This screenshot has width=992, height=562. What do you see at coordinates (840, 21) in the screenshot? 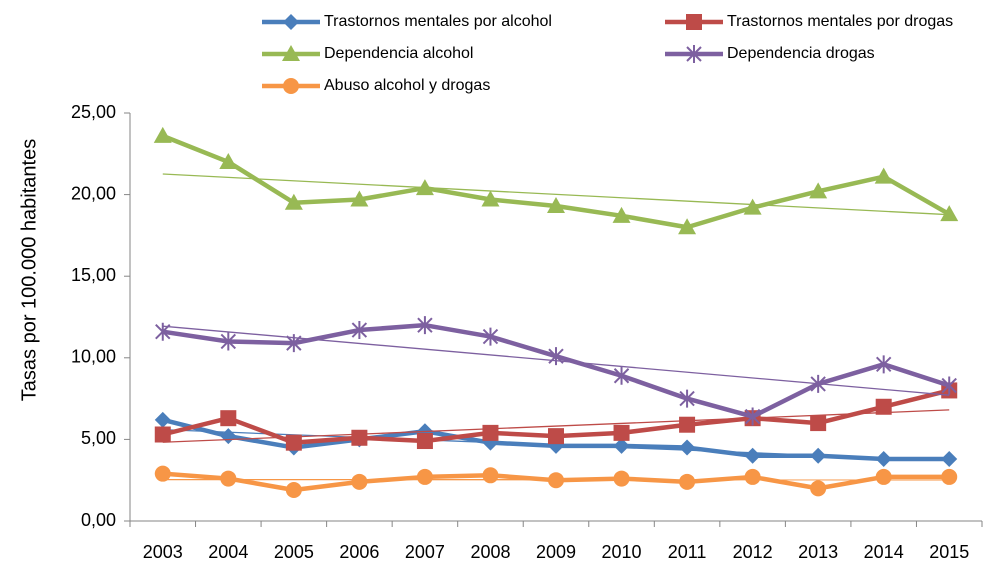
I see `legend-label: Trastornos mentales por drogas` at bounding box center [840, 21].